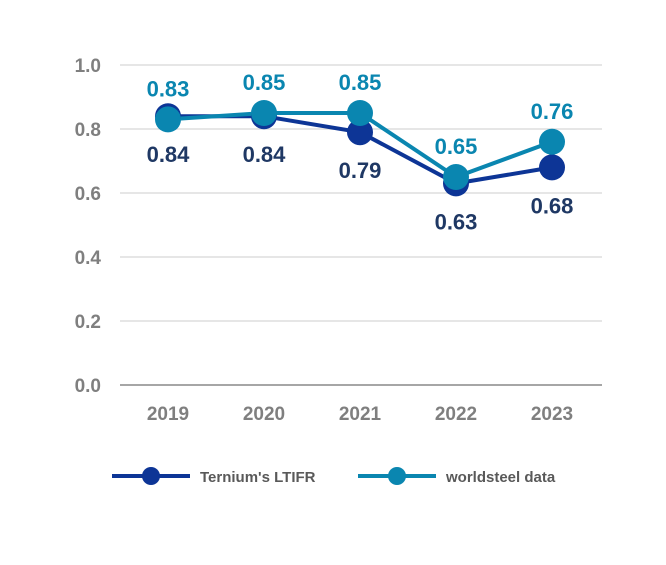 The width and height of the screenshot is (666, 565). What do you see at coordinates (264, 414) in the screenshot?
I see `x-tick-label: 2020` at bounding box center [264, 414].